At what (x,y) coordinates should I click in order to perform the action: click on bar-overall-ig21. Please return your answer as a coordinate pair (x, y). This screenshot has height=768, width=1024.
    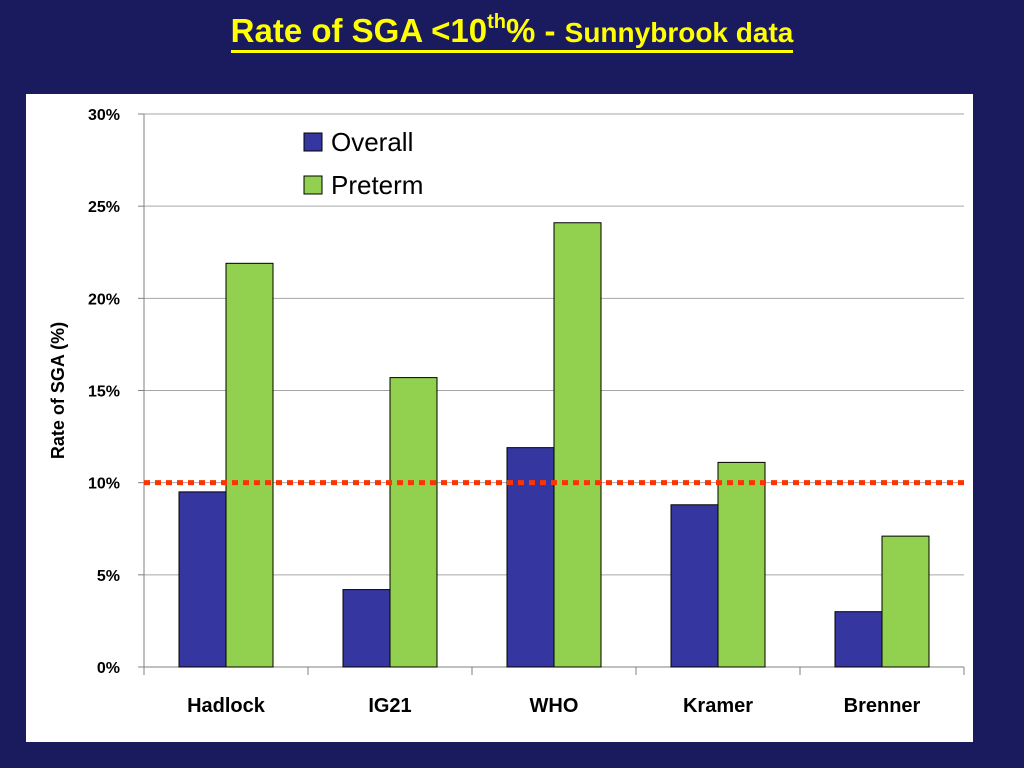
    Looking at the image, I should click on (366, 628).